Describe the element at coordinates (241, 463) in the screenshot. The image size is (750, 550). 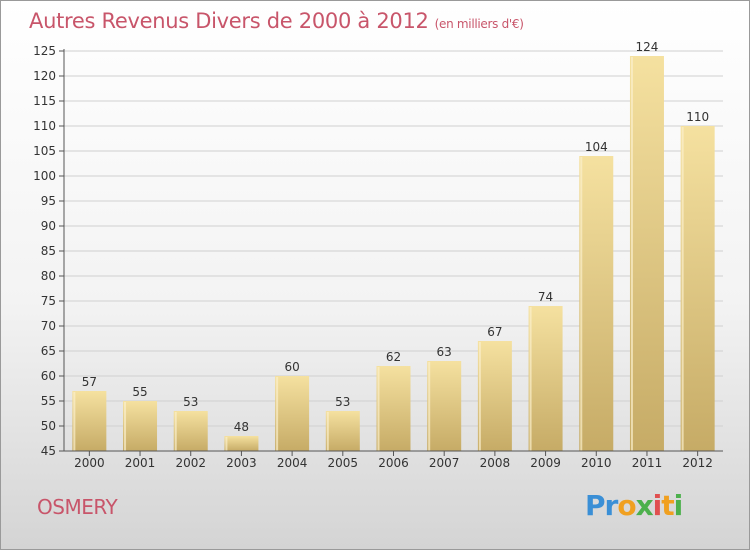
I see `x-tick-label: 2003` at that location.